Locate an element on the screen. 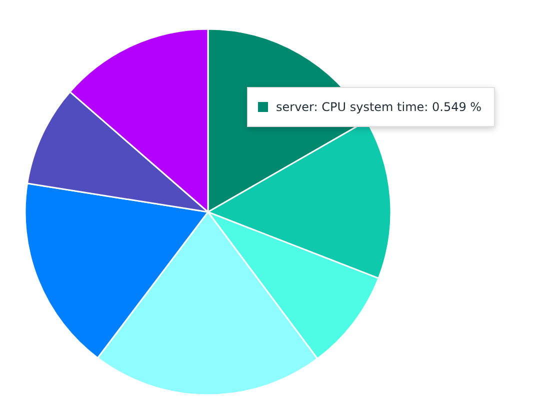  text: server: CPU system time: 0.549 % is located at coordinates (379, 107).